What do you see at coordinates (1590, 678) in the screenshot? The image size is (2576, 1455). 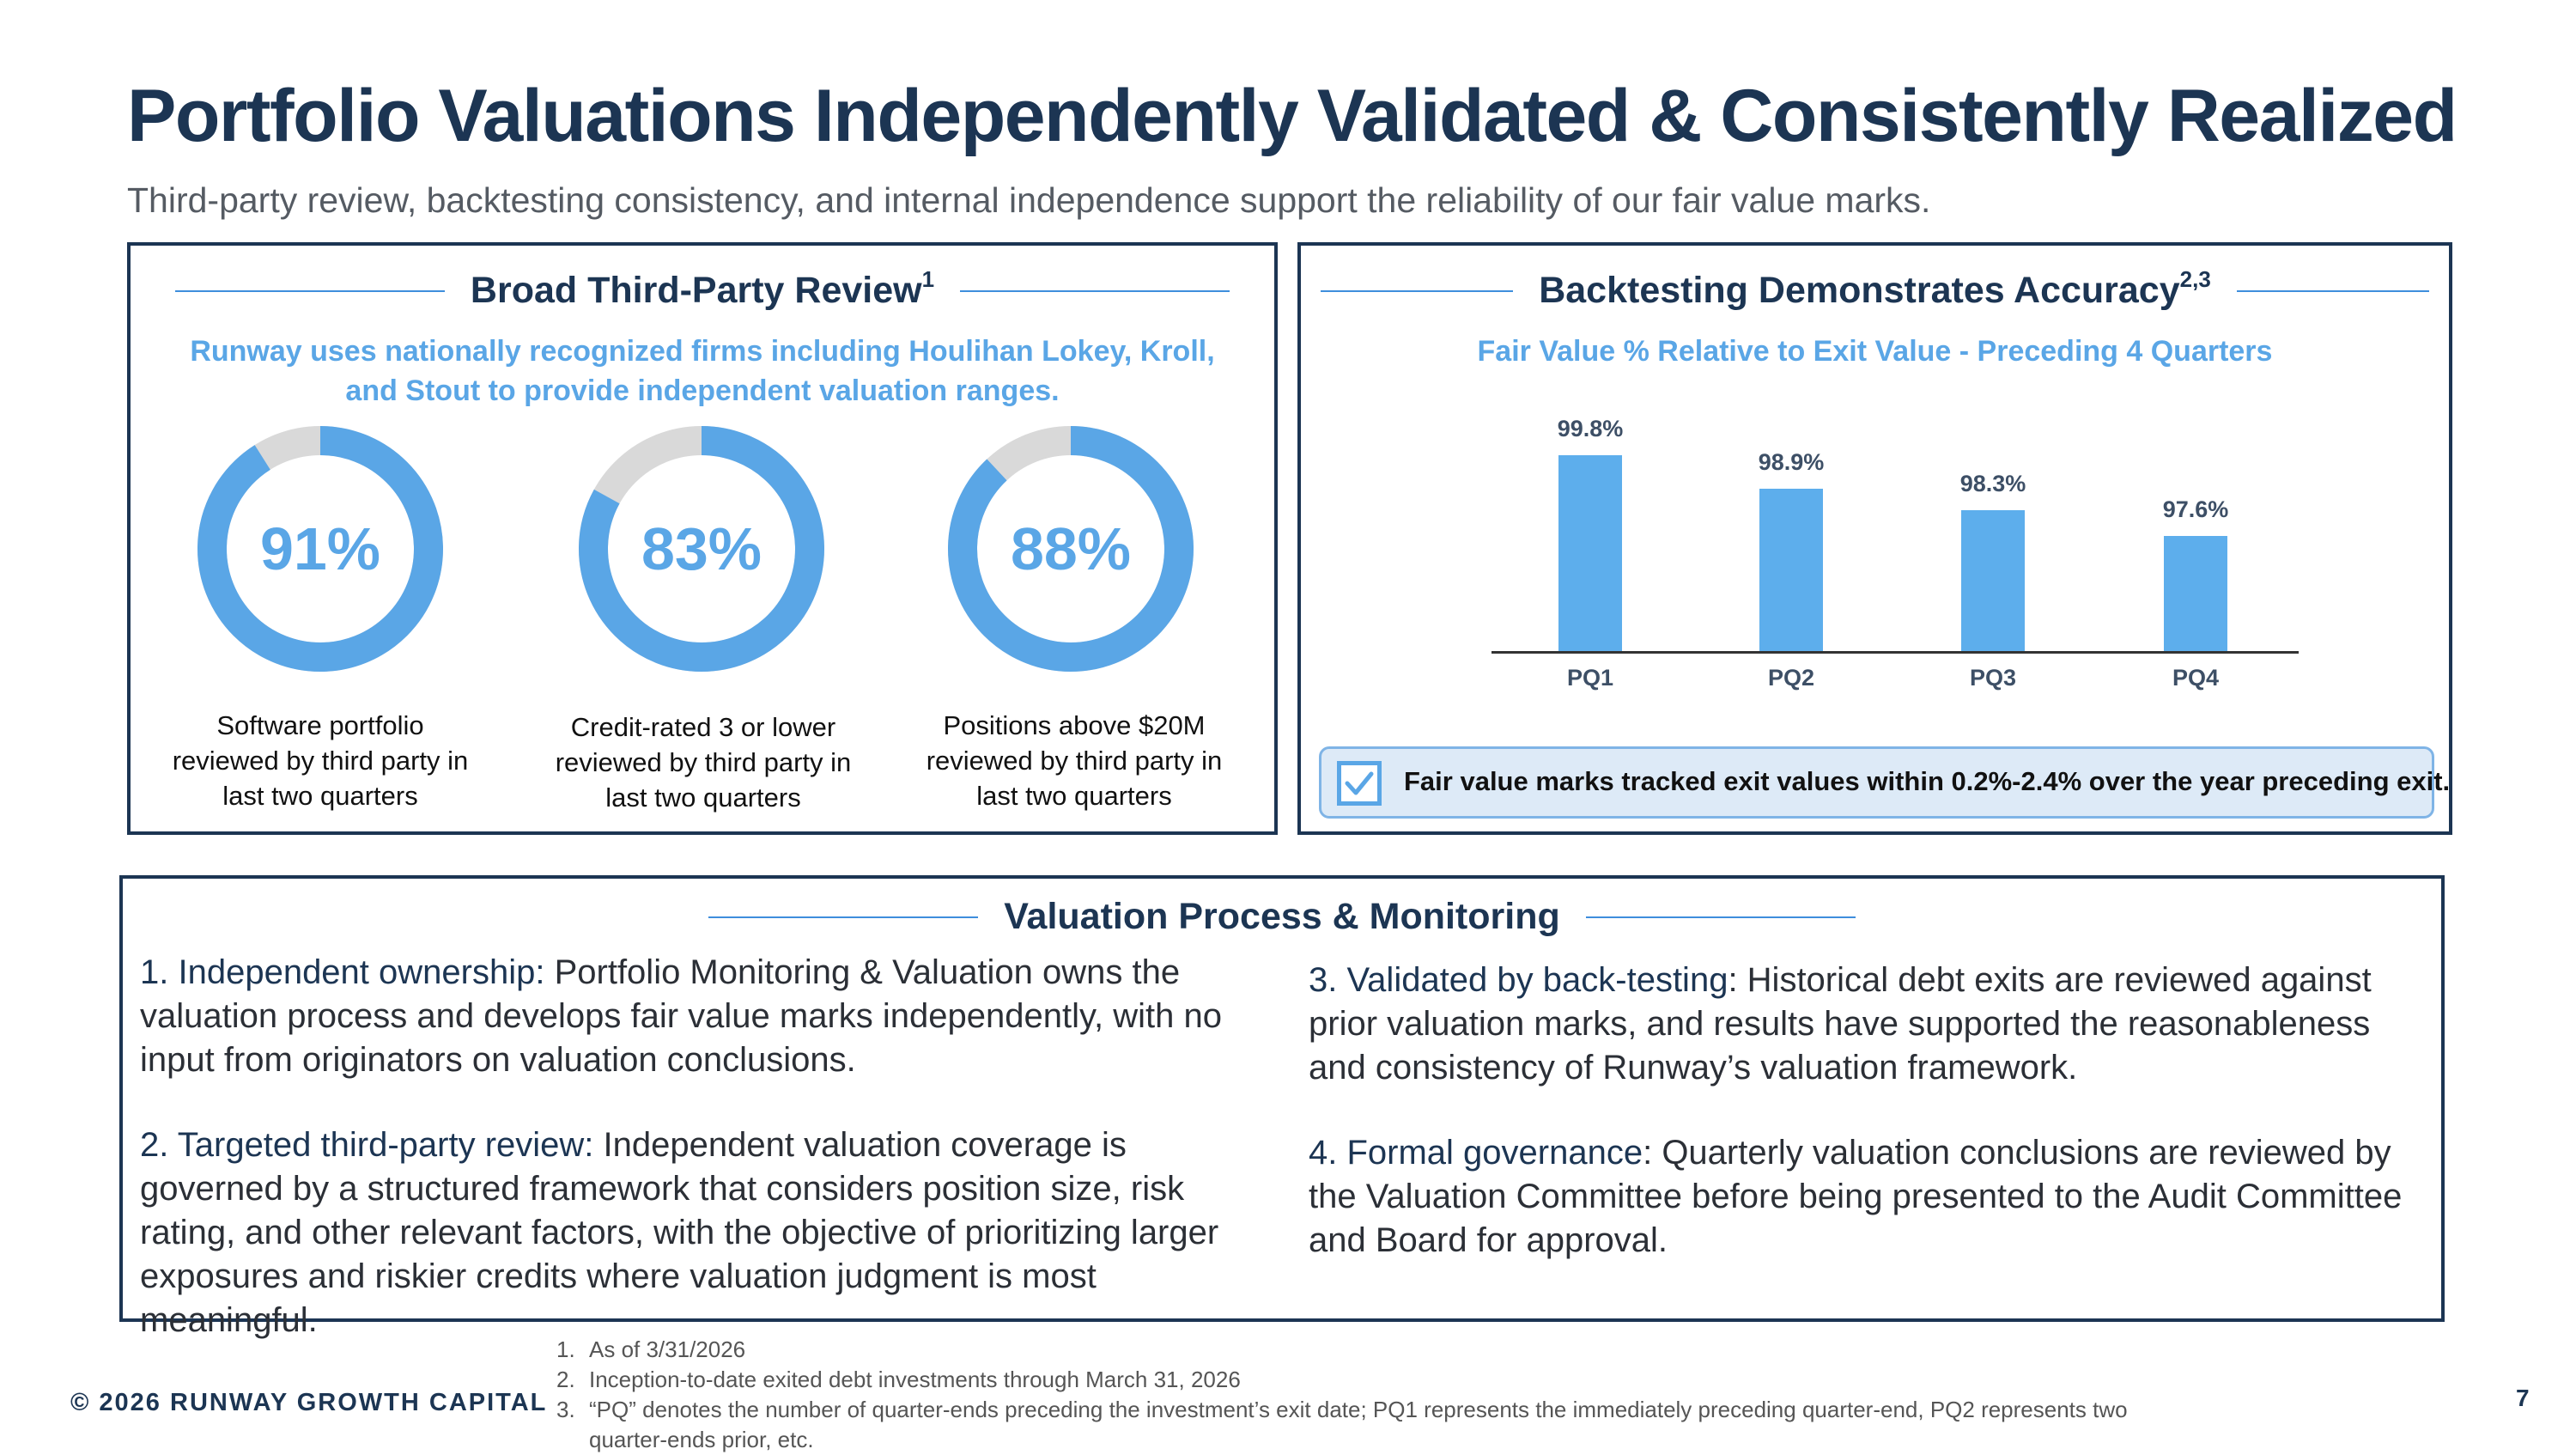 I see `bar-category-label: PQ1` at bounding box center [1590, 678].